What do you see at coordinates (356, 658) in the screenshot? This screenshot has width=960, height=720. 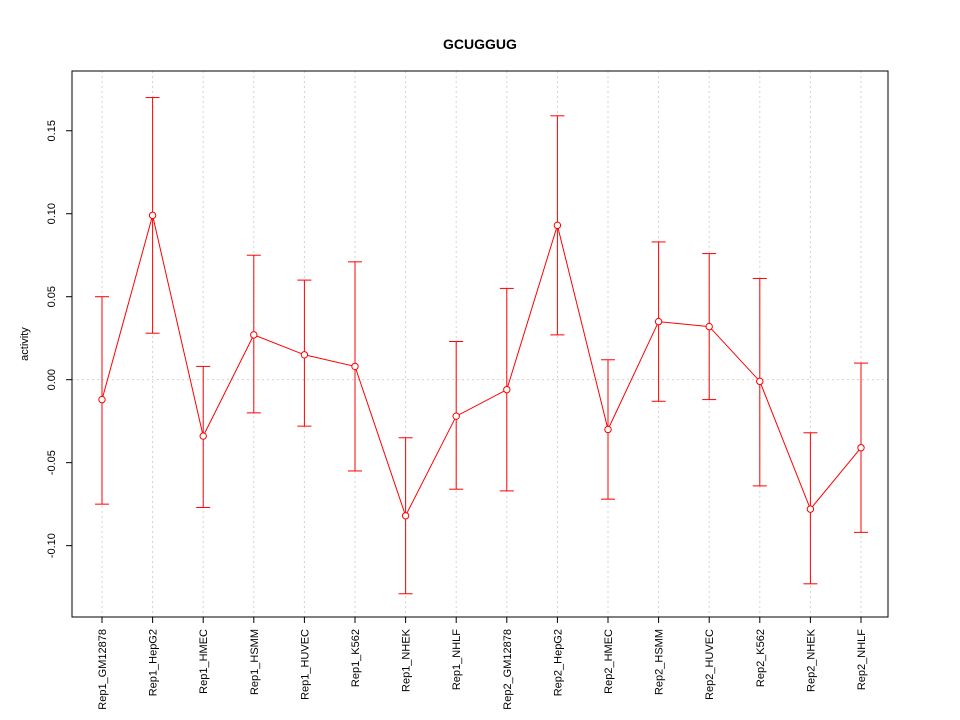 I see `x-tick-label: Rep1_K562` at bounding box center [356, 658].